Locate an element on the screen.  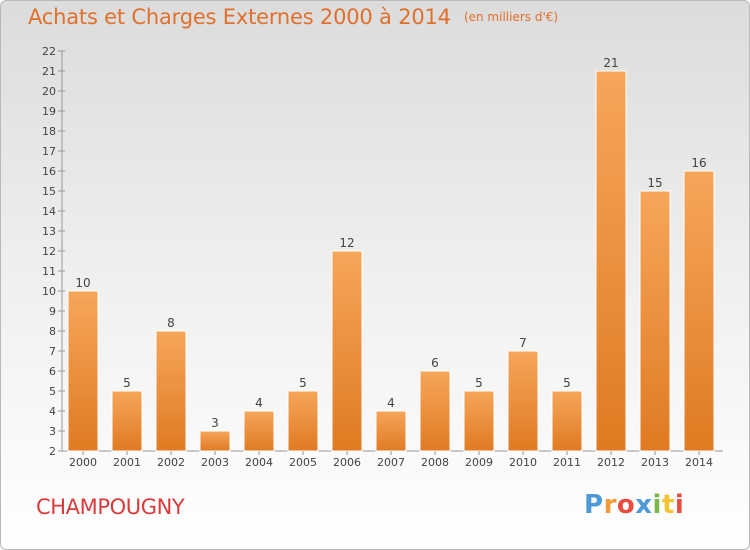
x-tick-label: 2009 is located at coordinates (479, 462).